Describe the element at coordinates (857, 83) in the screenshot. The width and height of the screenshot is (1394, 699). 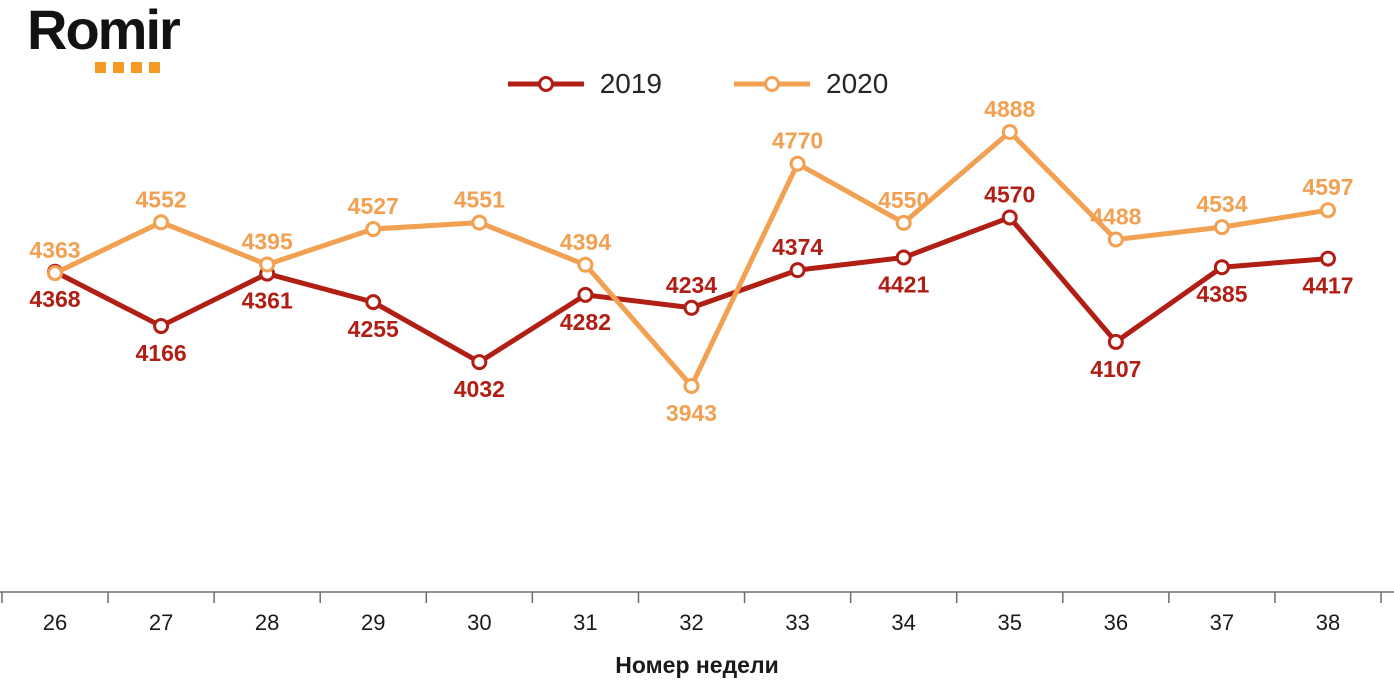
I see `legend-label-2020: 2020` at that location.